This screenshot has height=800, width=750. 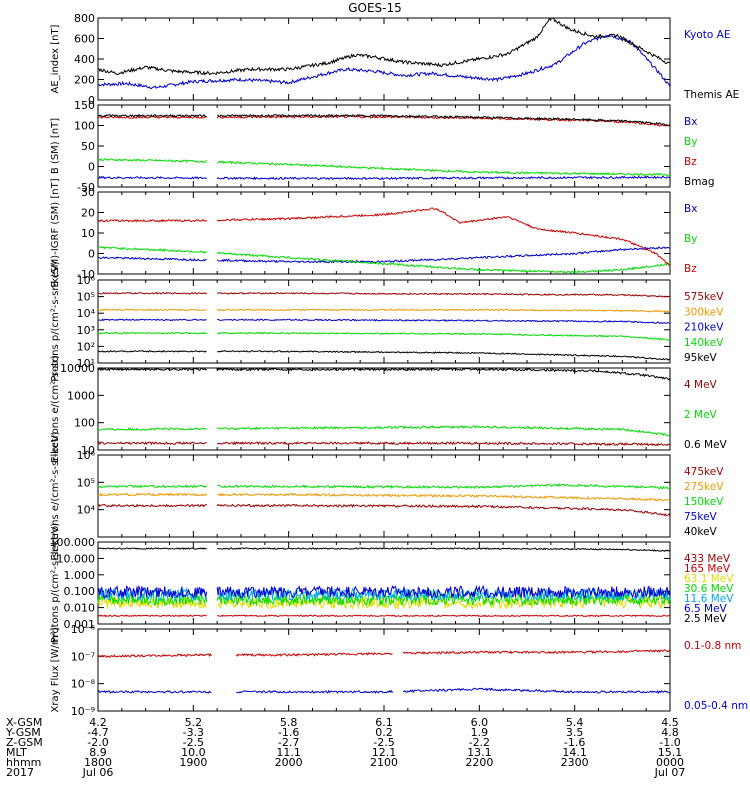 I want to click on y-tick-label: 1.000, so click(x=80, y=575).